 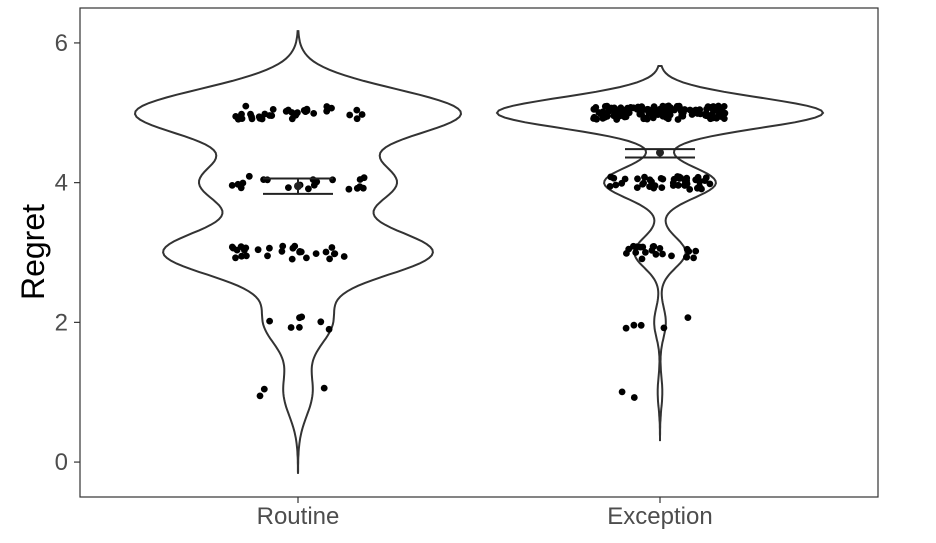 I want to click on y-axis: 0 2 4 6, so click(x=67, y=253).